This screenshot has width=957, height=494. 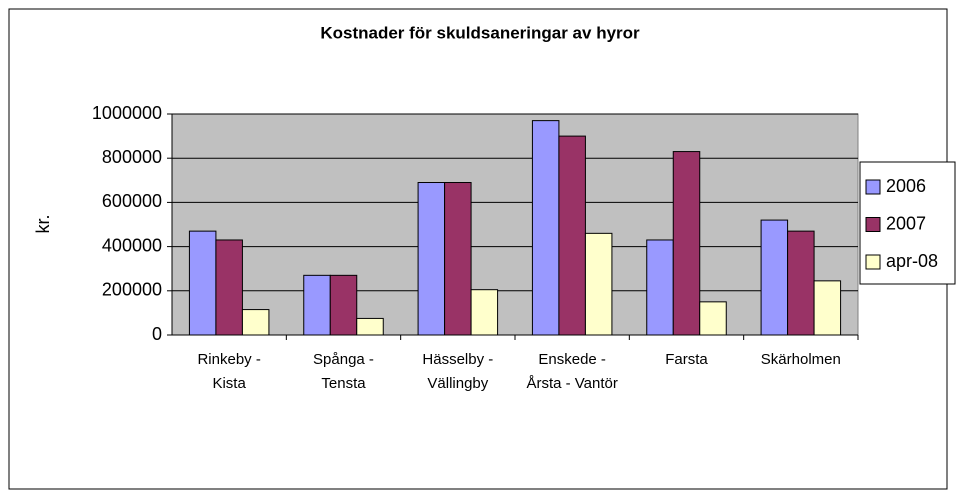 What do you see at coordinates (229, 371) in the screenshot?
I see `x-tick-label: Rinkeby - Kista` at bounding box center [229, 371].